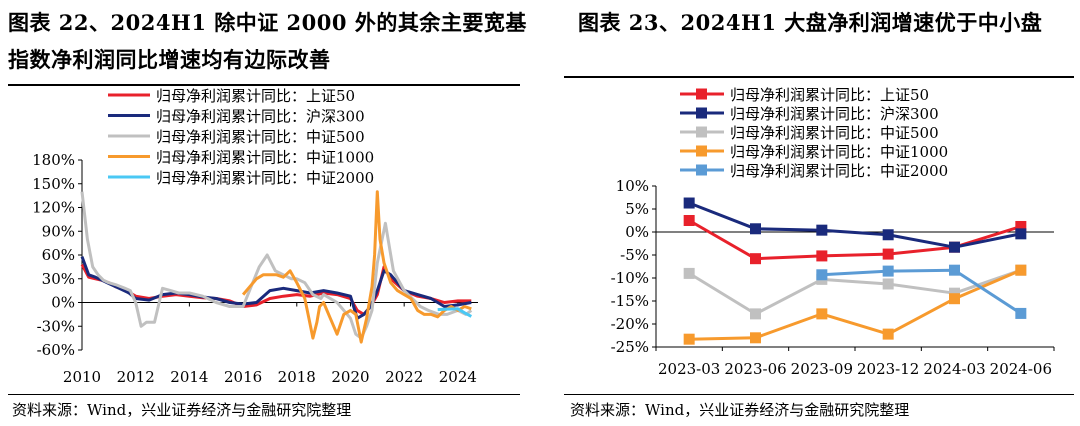 This screenshot has width=1080, height=426. I want to click on x-tick-label: 2023-12, so click(888, 369).